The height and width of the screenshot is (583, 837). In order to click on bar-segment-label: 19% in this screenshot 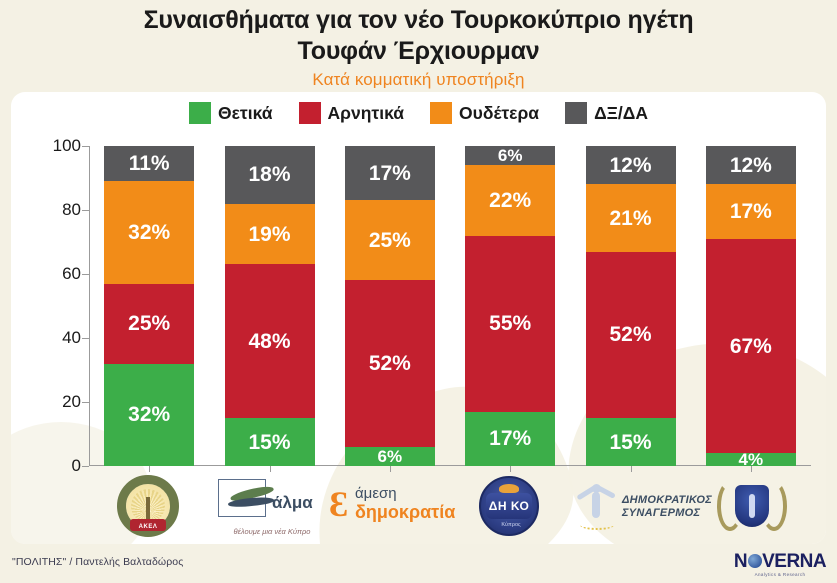, I will do `click(269, 234)`.